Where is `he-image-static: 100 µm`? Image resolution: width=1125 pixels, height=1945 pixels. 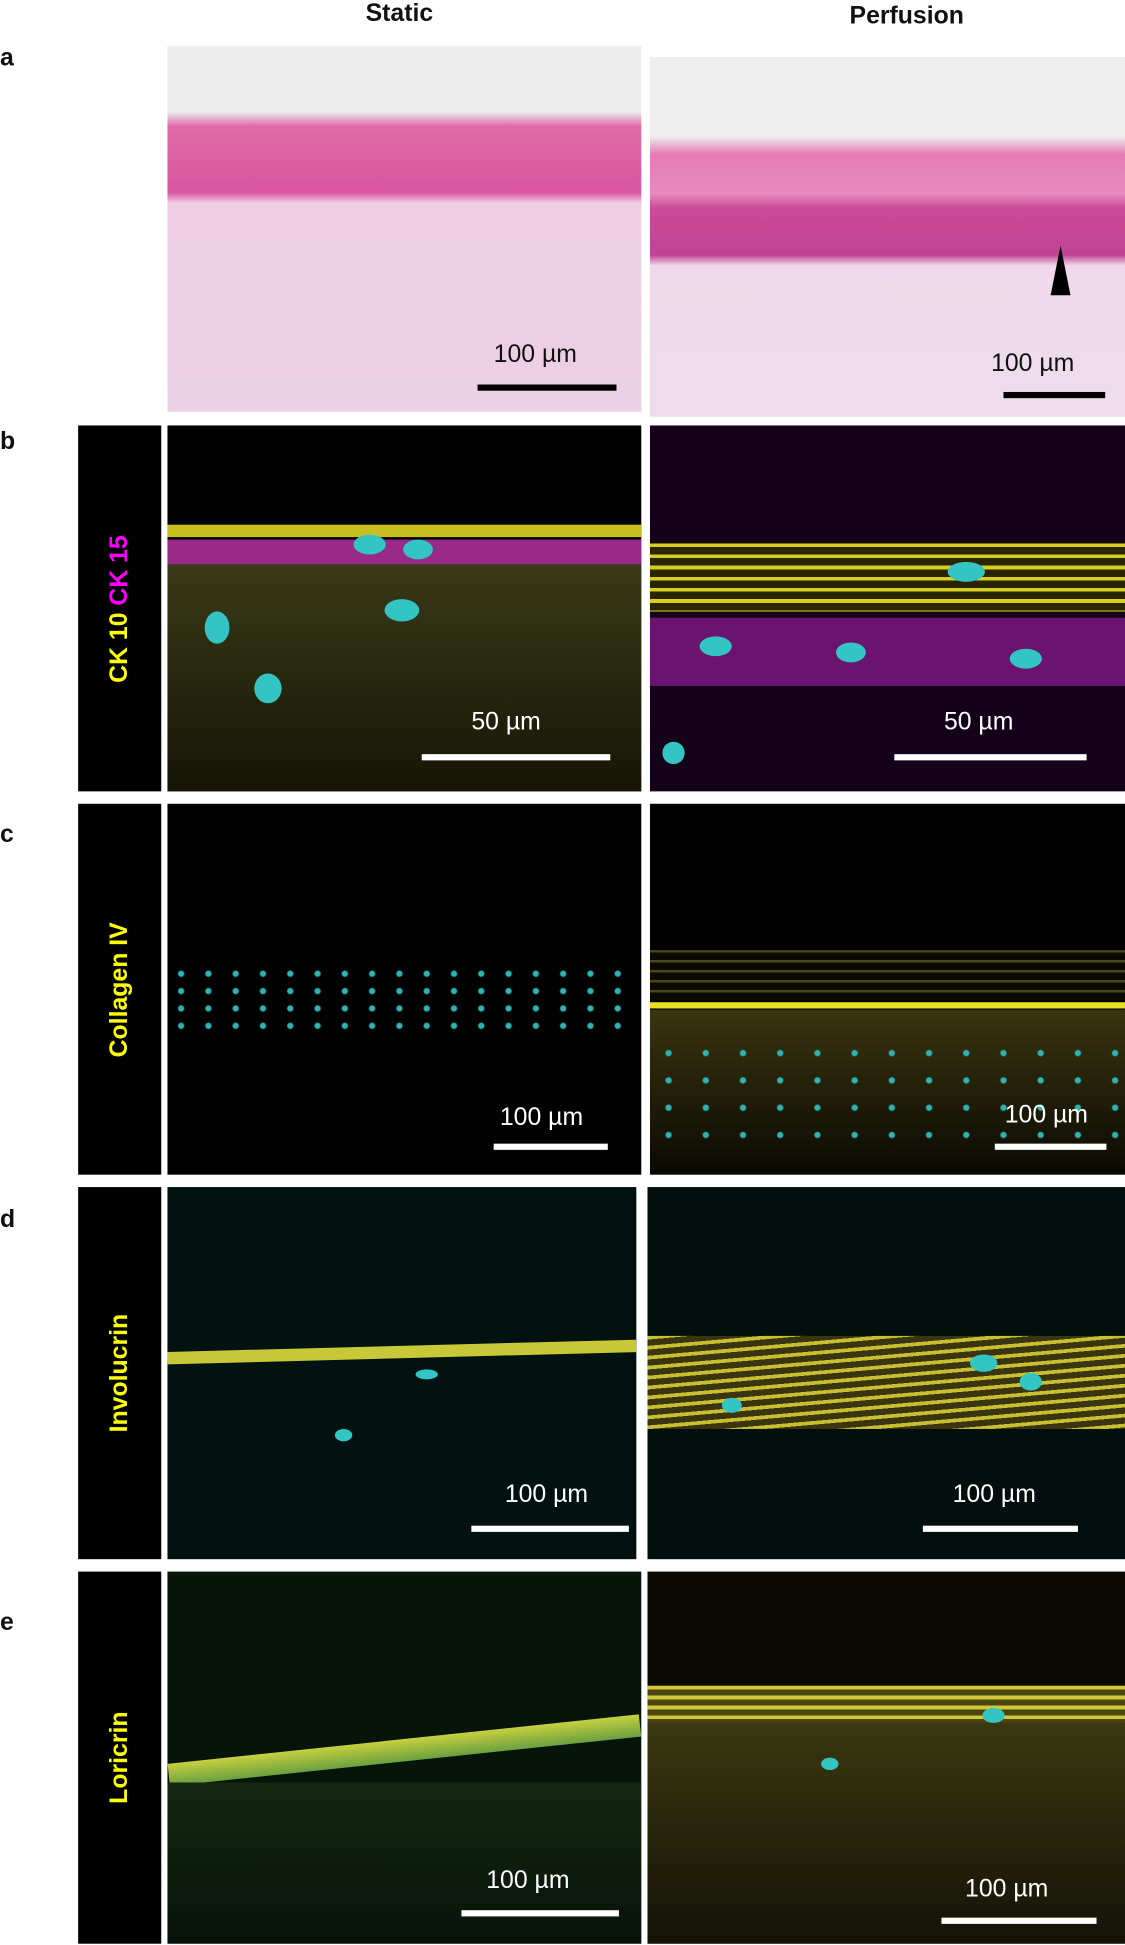
he-image-static: 100 µm is located at coordinates (404, 228).